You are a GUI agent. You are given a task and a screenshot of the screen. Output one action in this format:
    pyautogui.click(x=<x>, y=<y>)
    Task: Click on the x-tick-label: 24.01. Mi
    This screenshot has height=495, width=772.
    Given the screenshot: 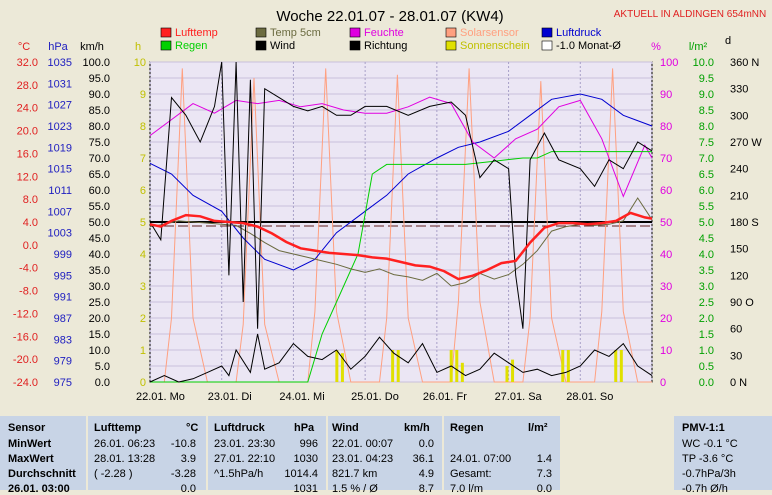 What is the action you would take?
    pyautogui.click(x=301, y=397)
    